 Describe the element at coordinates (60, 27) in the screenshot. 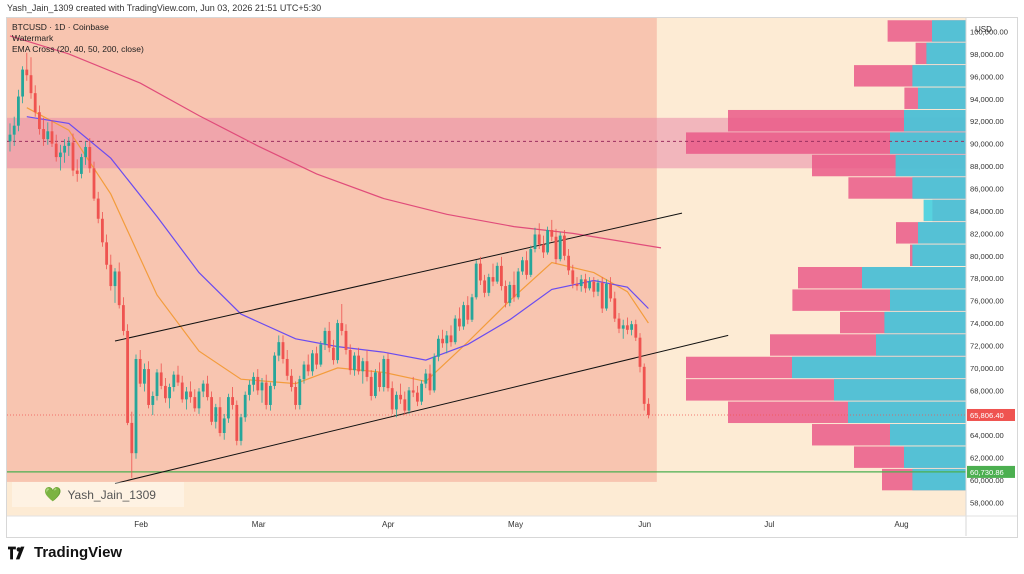

I see `symbol-legend-line: BTCUSD · 1D · Coinbase` at that location.